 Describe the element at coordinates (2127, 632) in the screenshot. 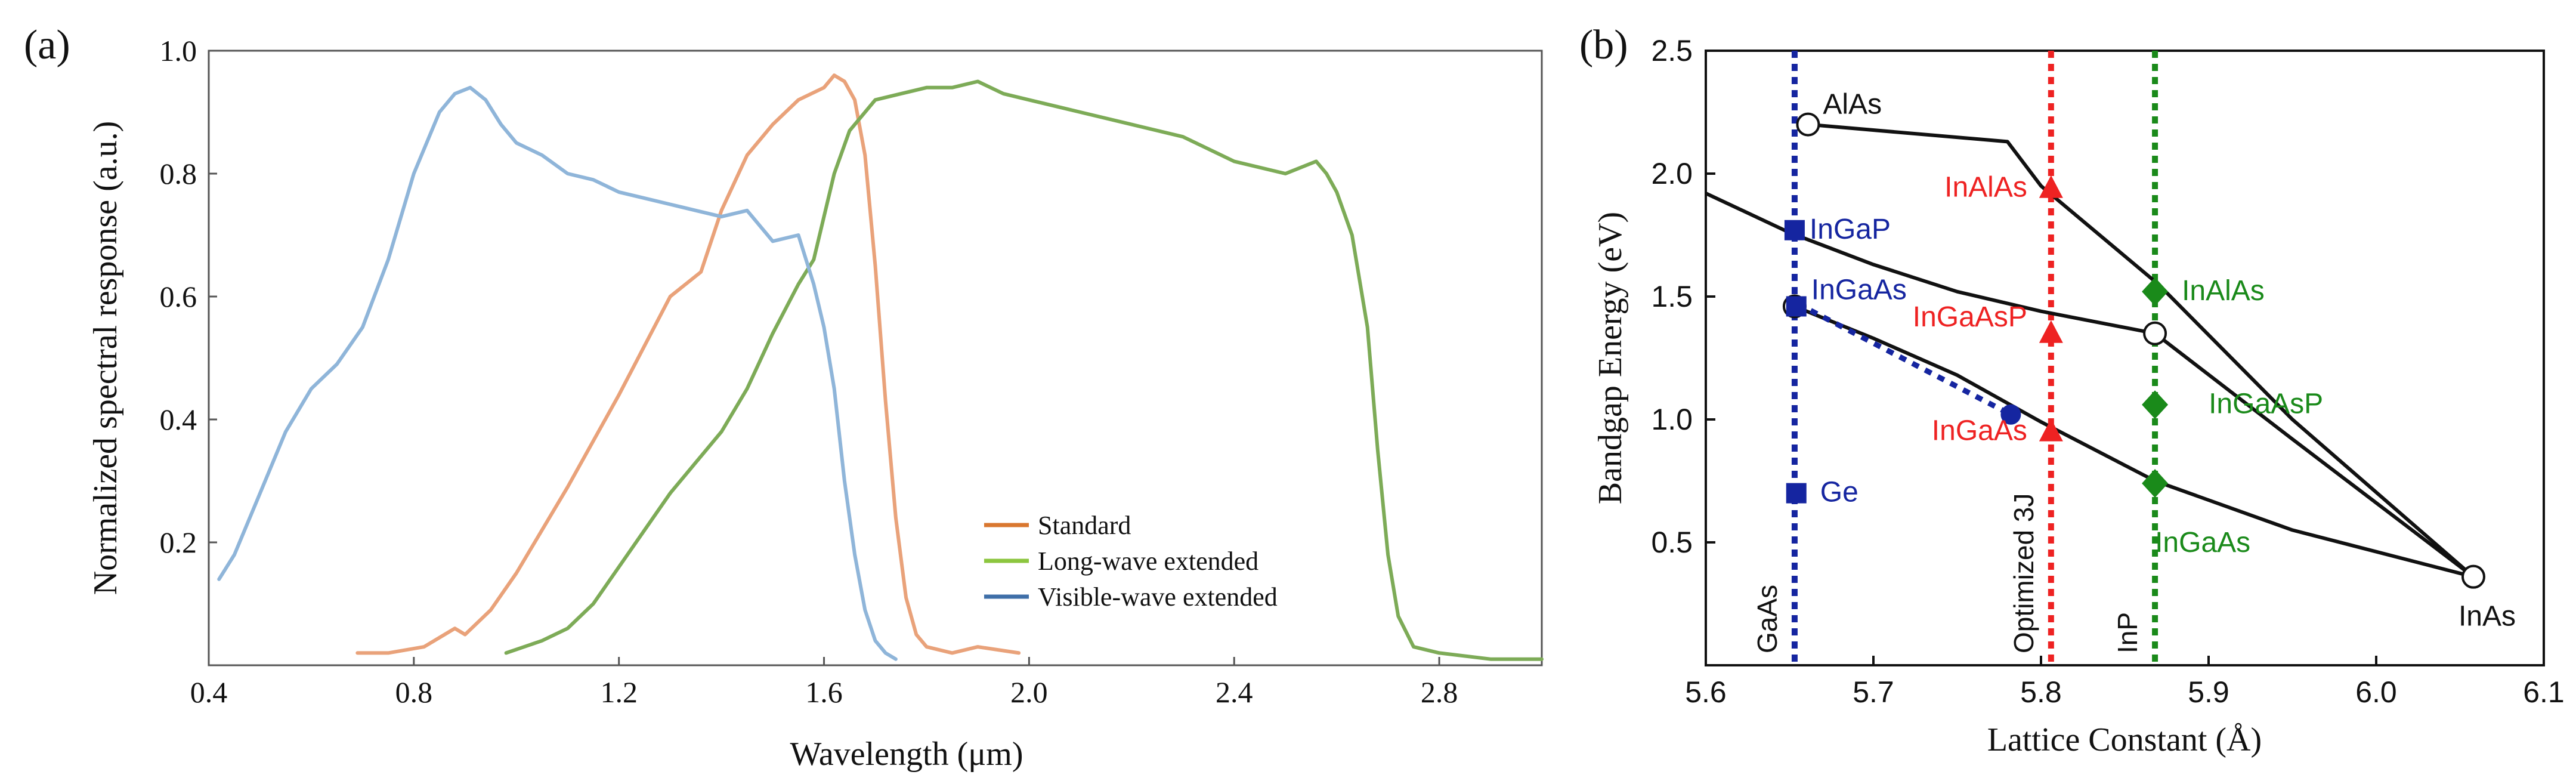

I see `panel-b-vertical-line-label: InP` at that location.